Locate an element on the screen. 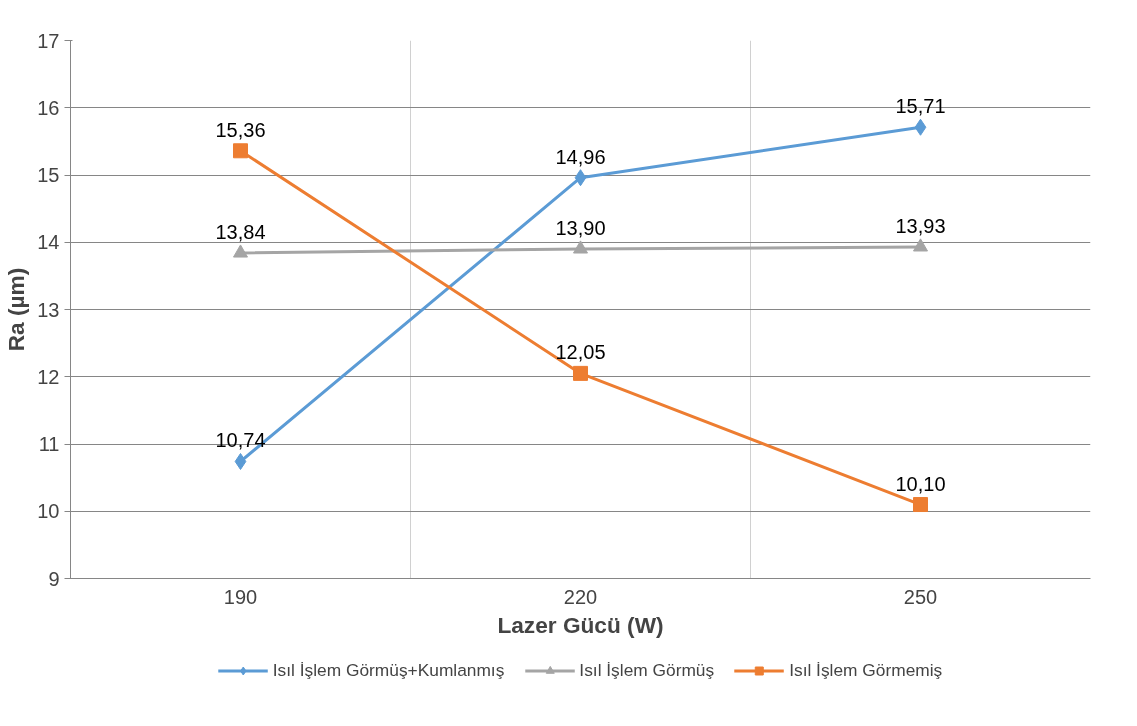  data-label: 13,93 is located at coordinates (920, 225).